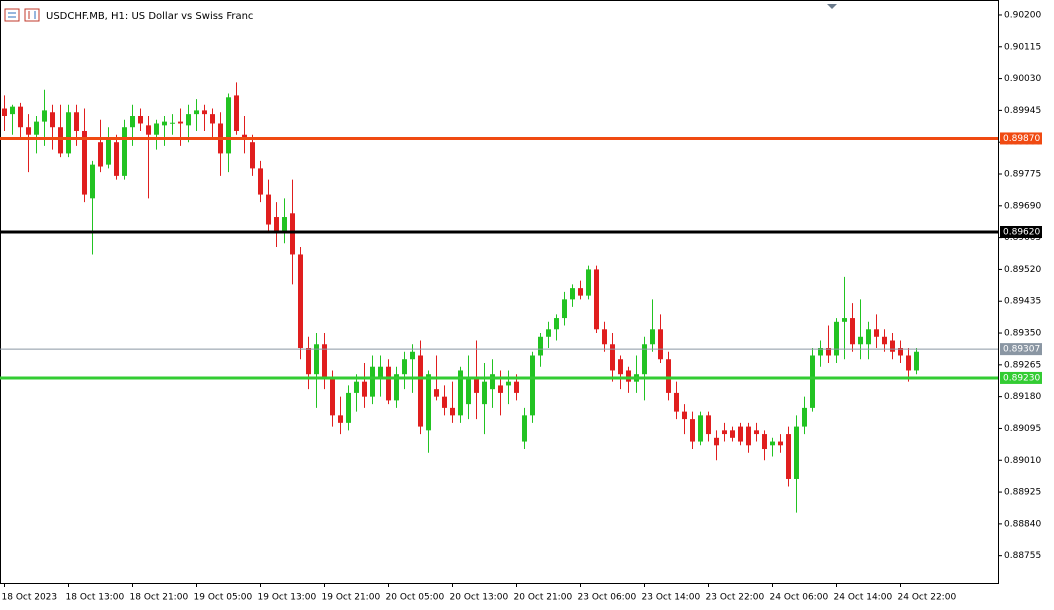 The height and width of the screenshot is (610, 1054). What do you see at coordinates (149, 16) in the screenshot?
I see `chart-title: USDCHF.MB, H1: US Dollar vs Swiss Franc` at bounding box center [149, 16].